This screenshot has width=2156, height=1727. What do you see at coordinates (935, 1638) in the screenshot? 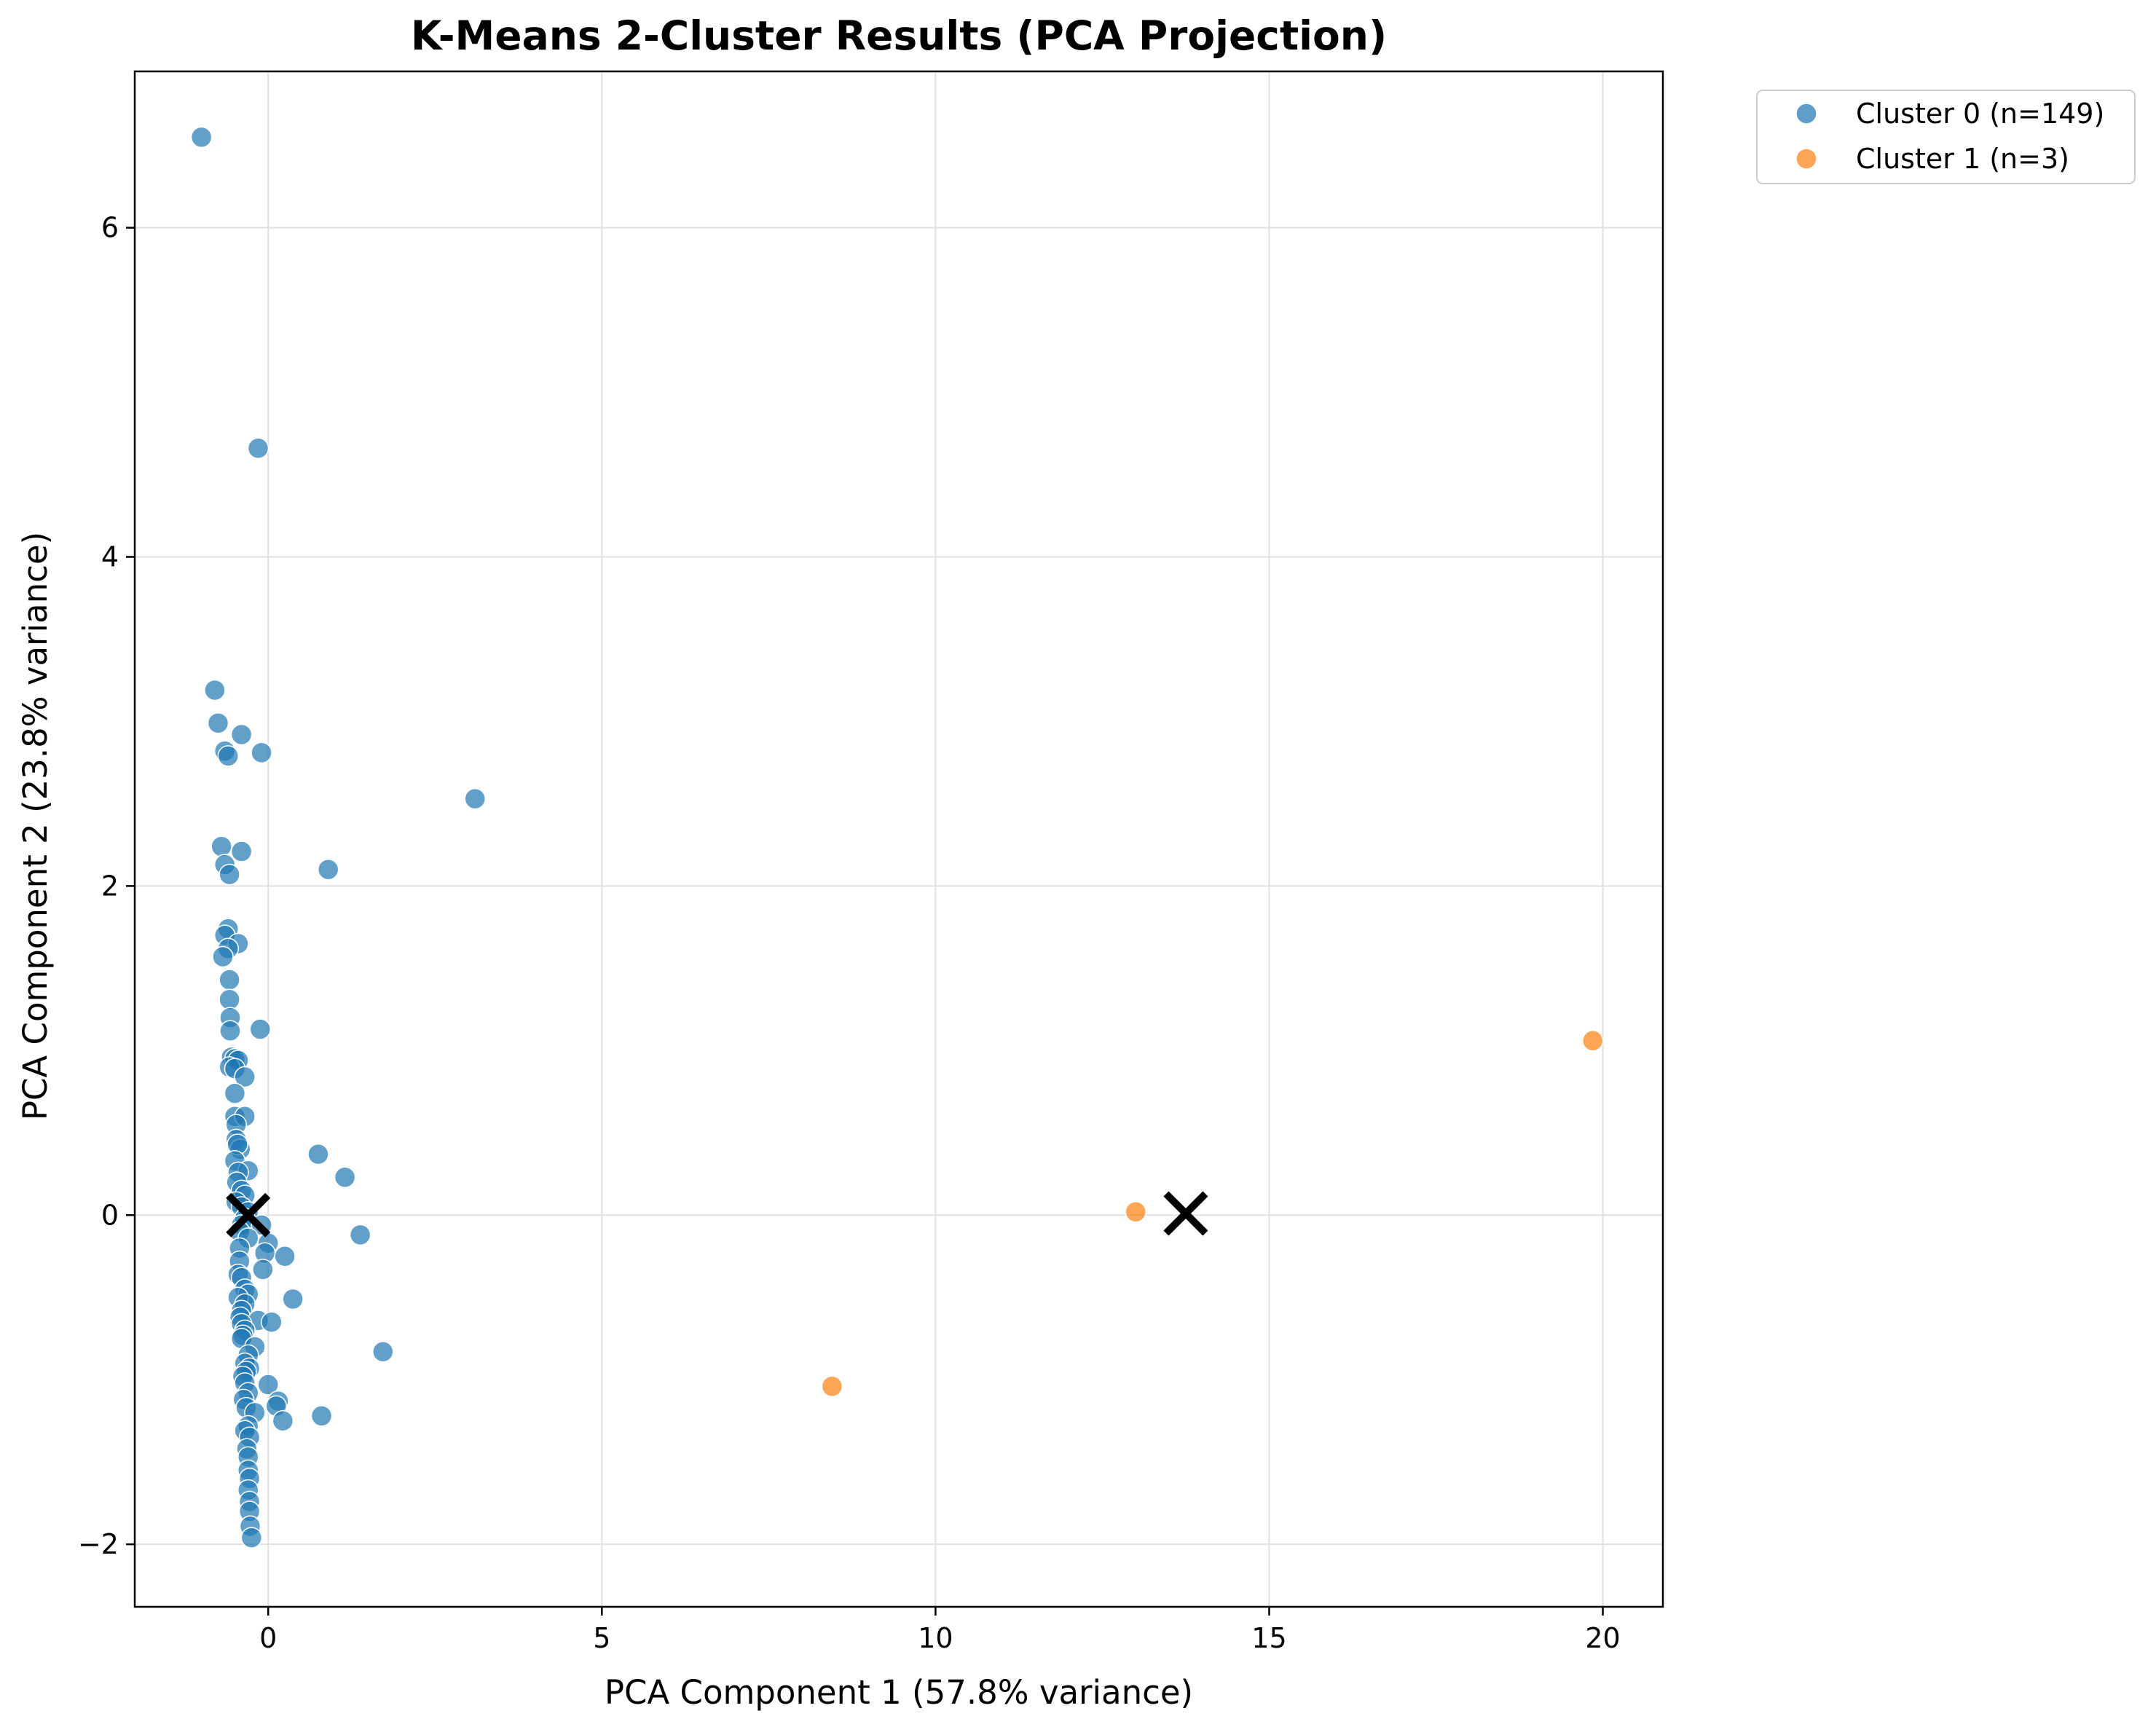
I see `x-tick-label: 10` at bounding box center [935, 1638].